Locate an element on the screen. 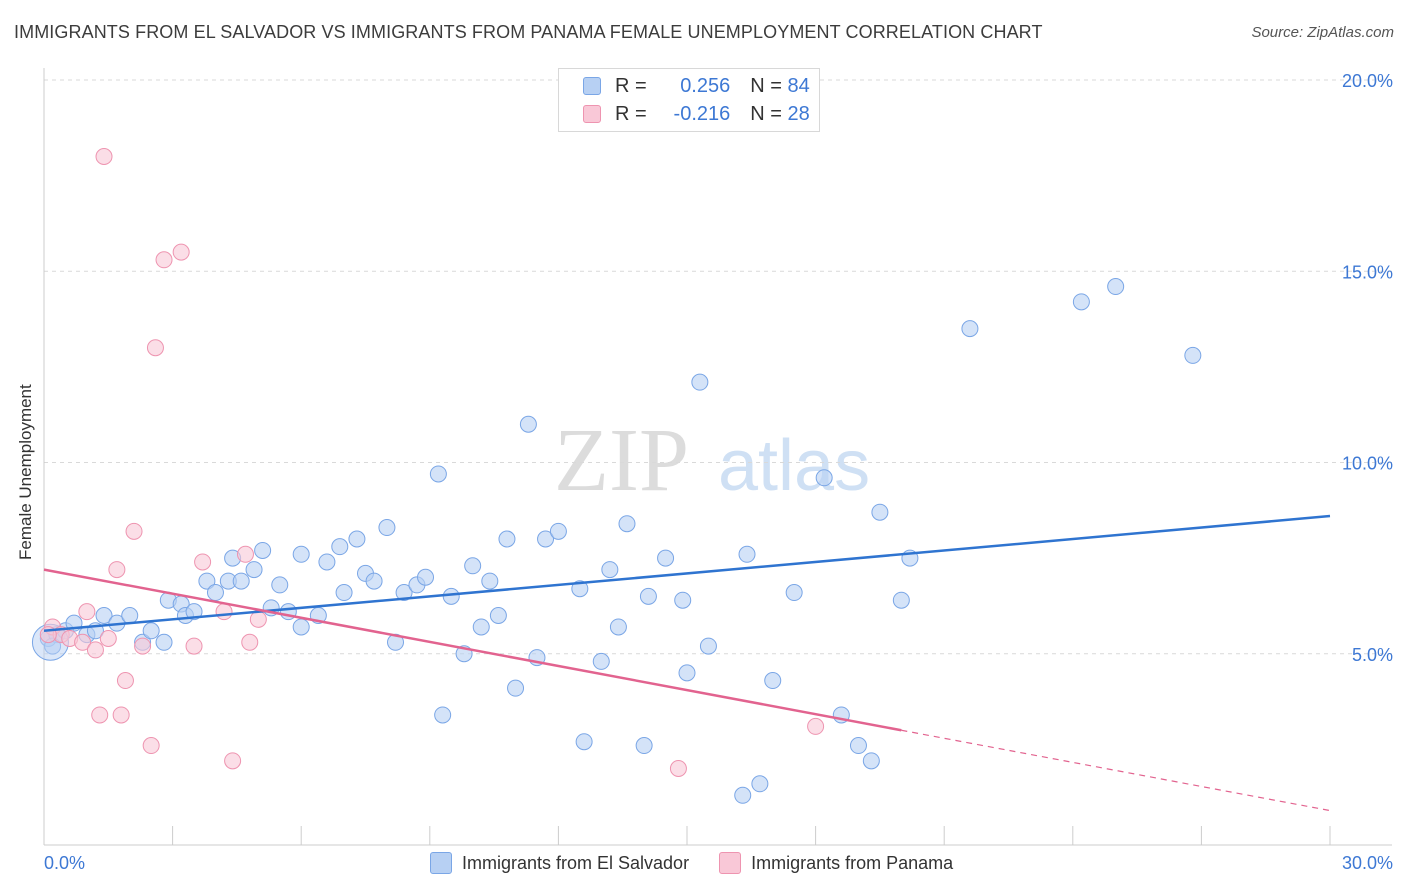  n-value-el-salvador: 84 is located at coordinates (798, 85).